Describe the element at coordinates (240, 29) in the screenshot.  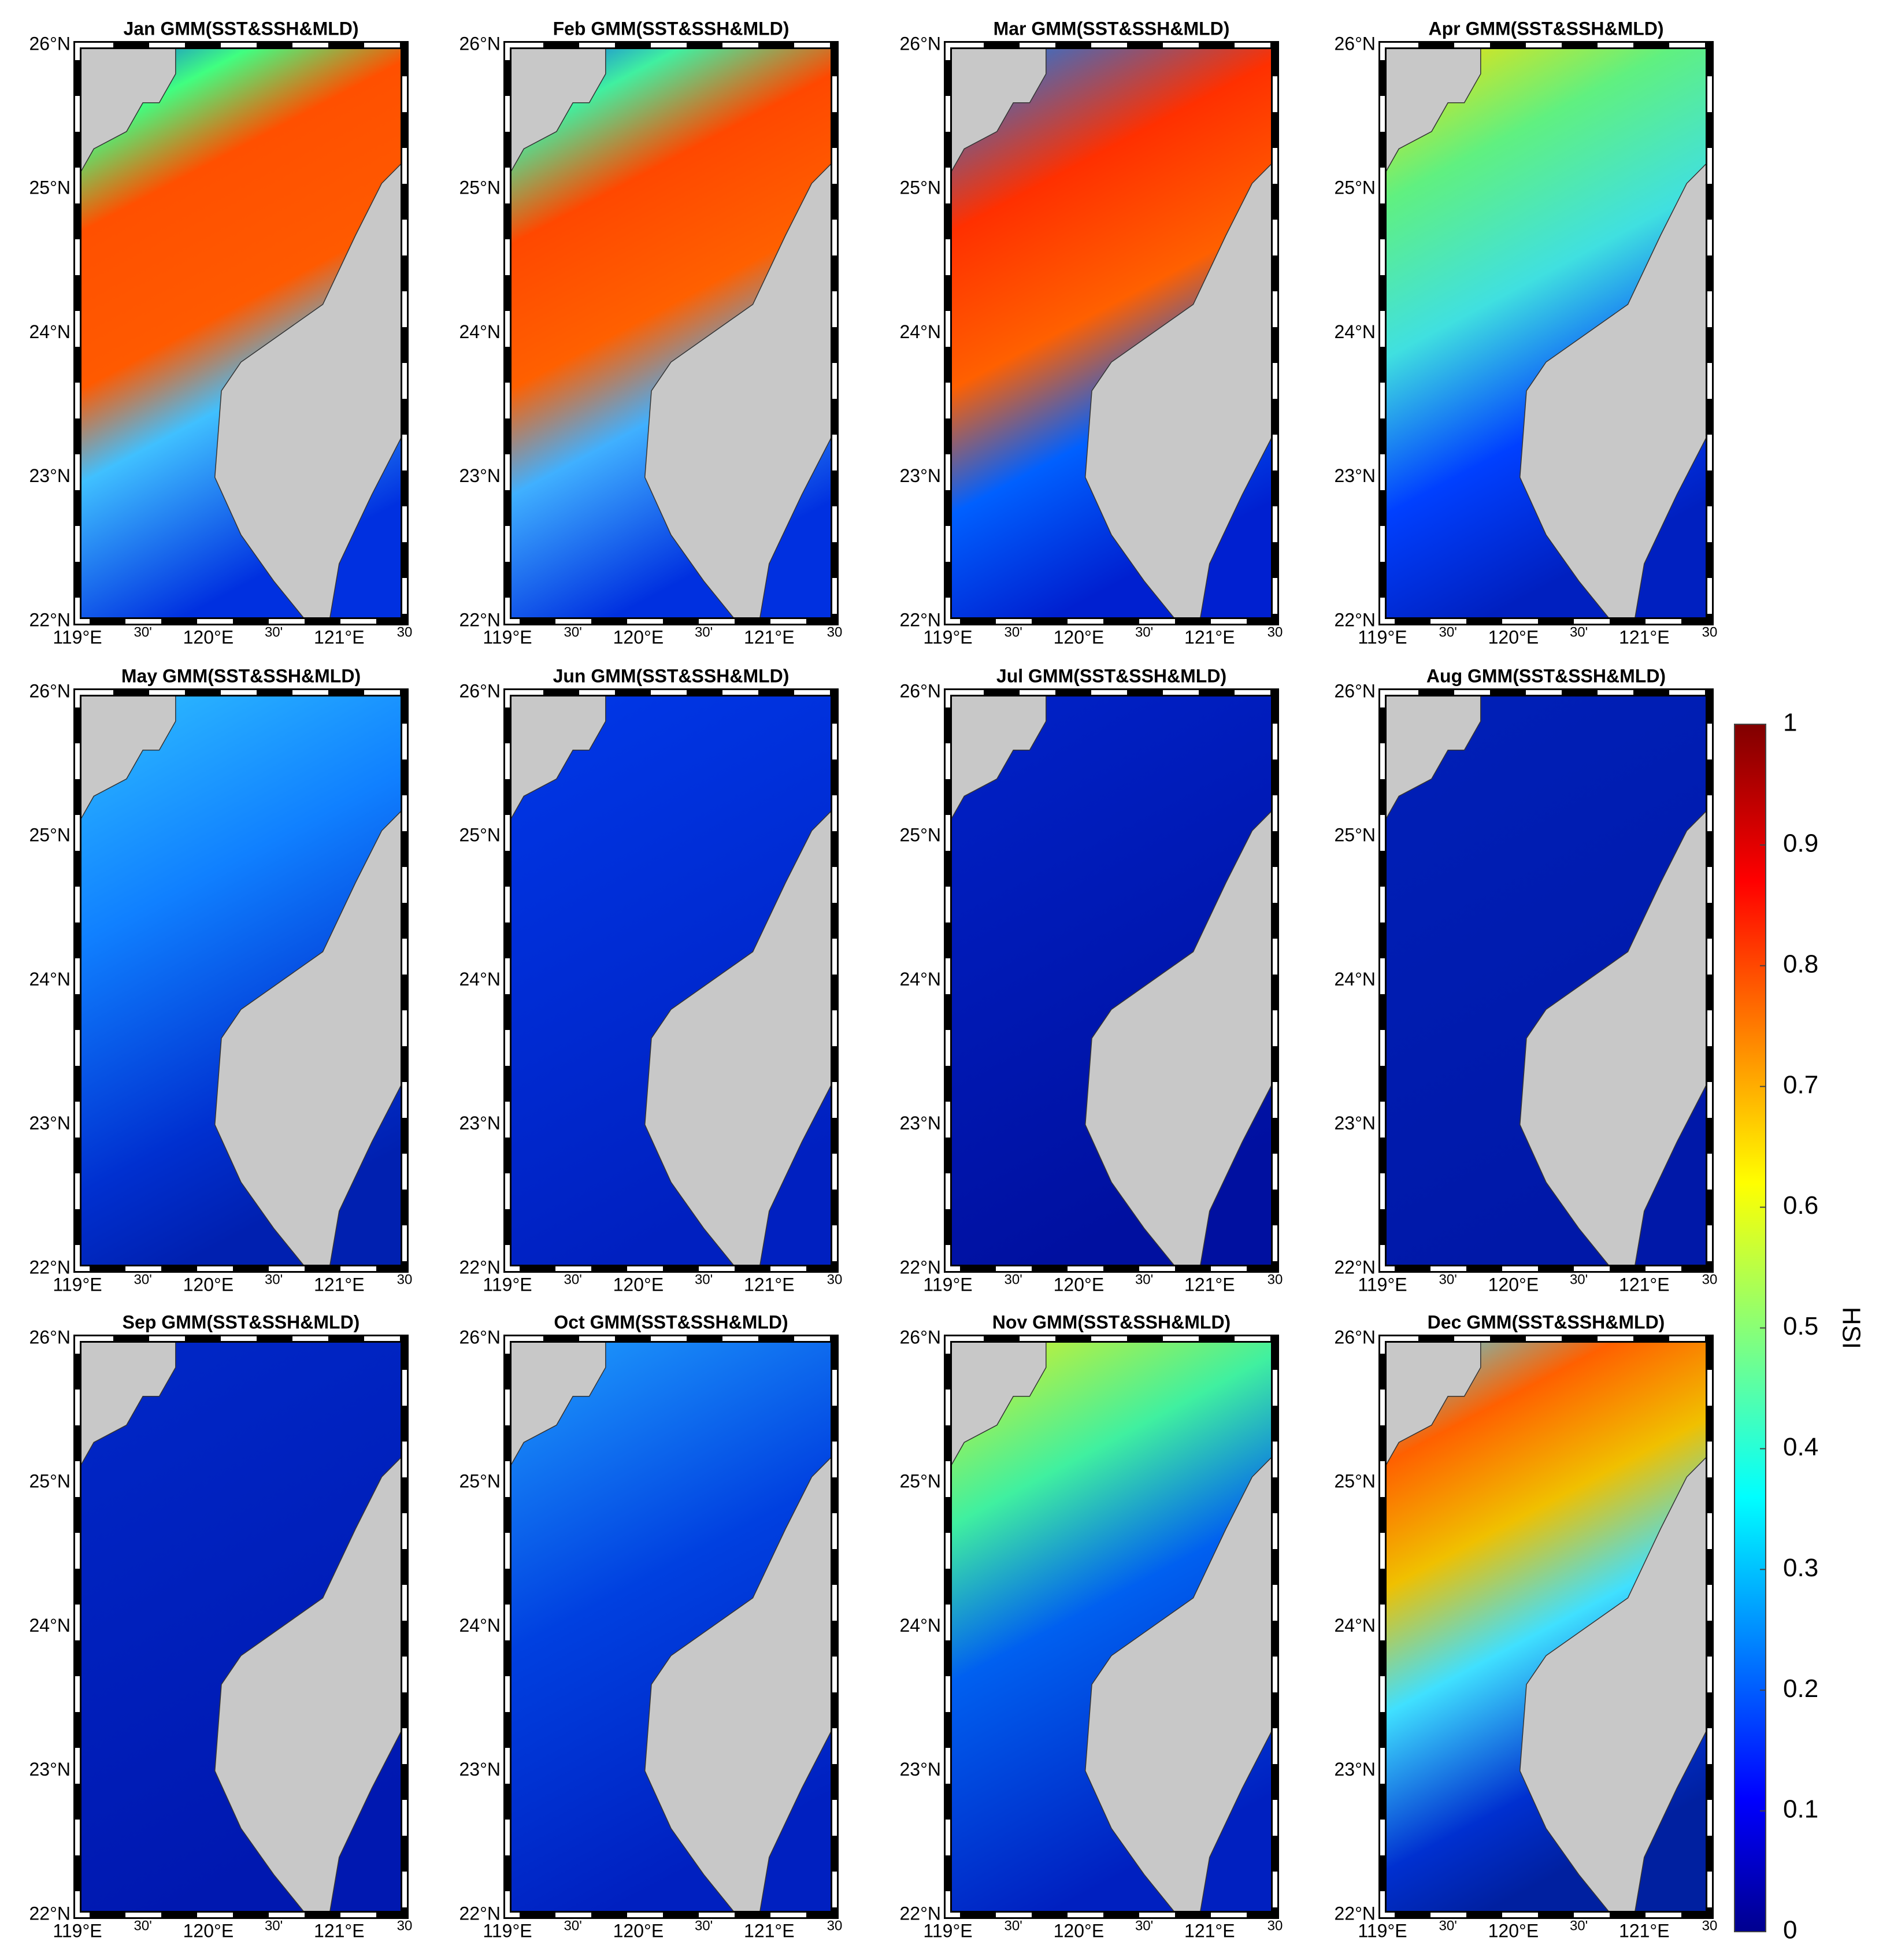
I see `panel-title: Jan GMM(SST&SSH&MLD)` at that location.